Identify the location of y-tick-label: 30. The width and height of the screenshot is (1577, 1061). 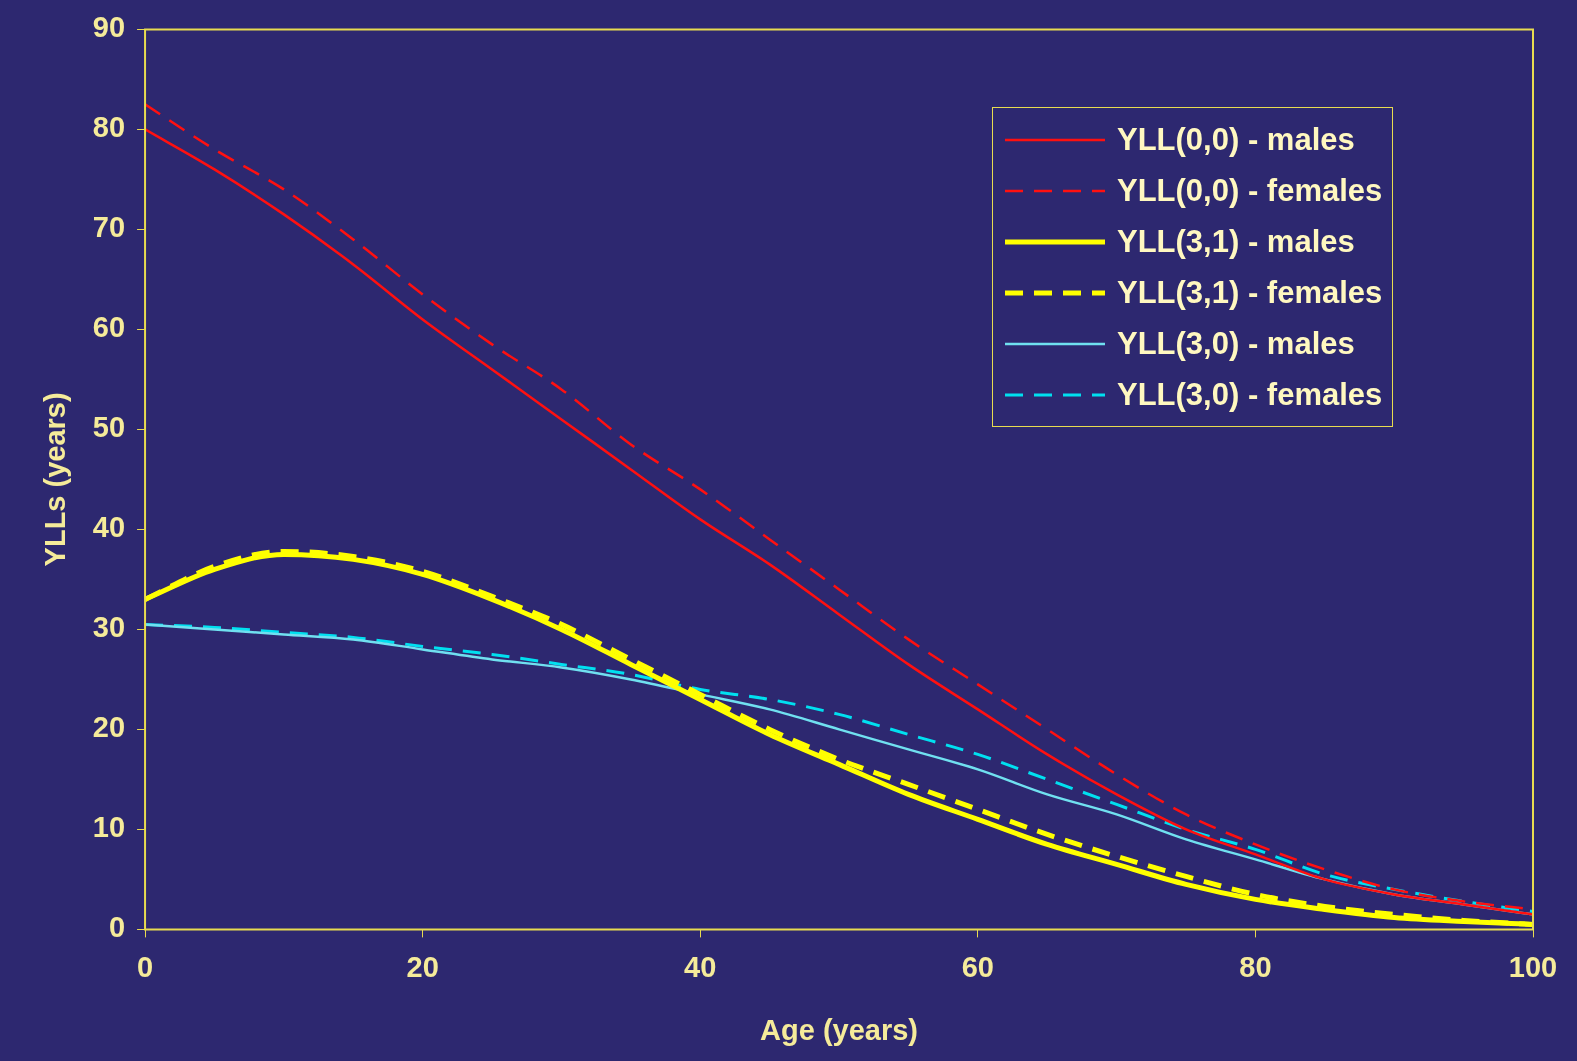
(109, 627).